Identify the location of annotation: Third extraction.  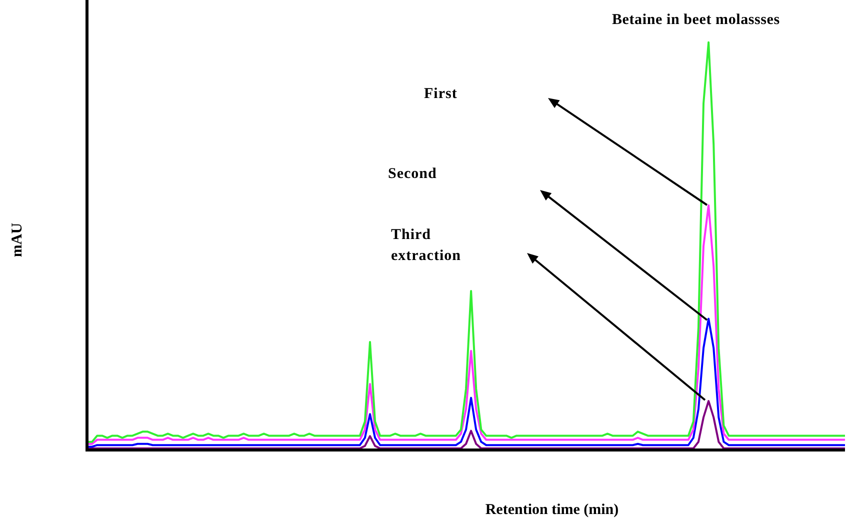
(426, 246).